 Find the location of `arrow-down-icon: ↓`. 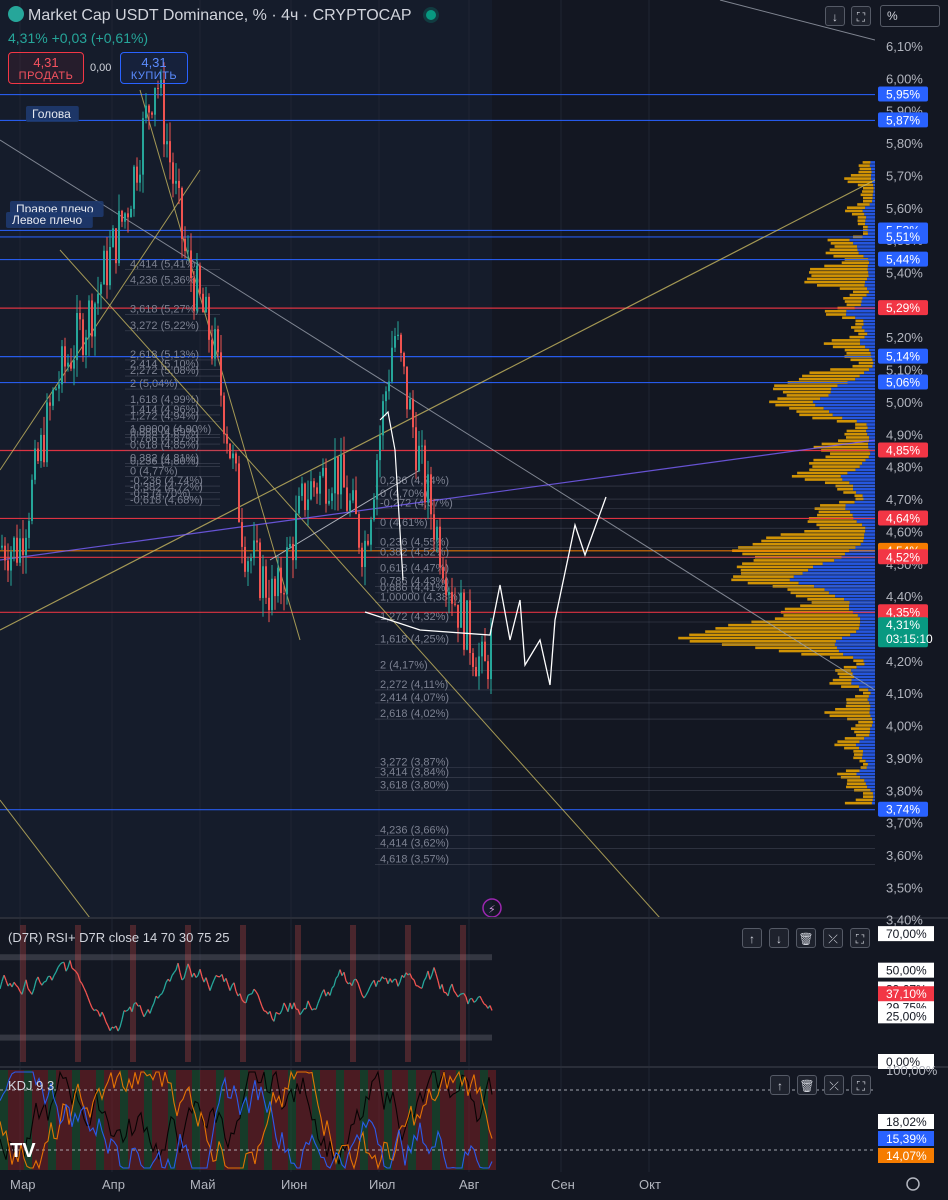

arrow-down-icon: ↓ is located at coordinates (835, 16).